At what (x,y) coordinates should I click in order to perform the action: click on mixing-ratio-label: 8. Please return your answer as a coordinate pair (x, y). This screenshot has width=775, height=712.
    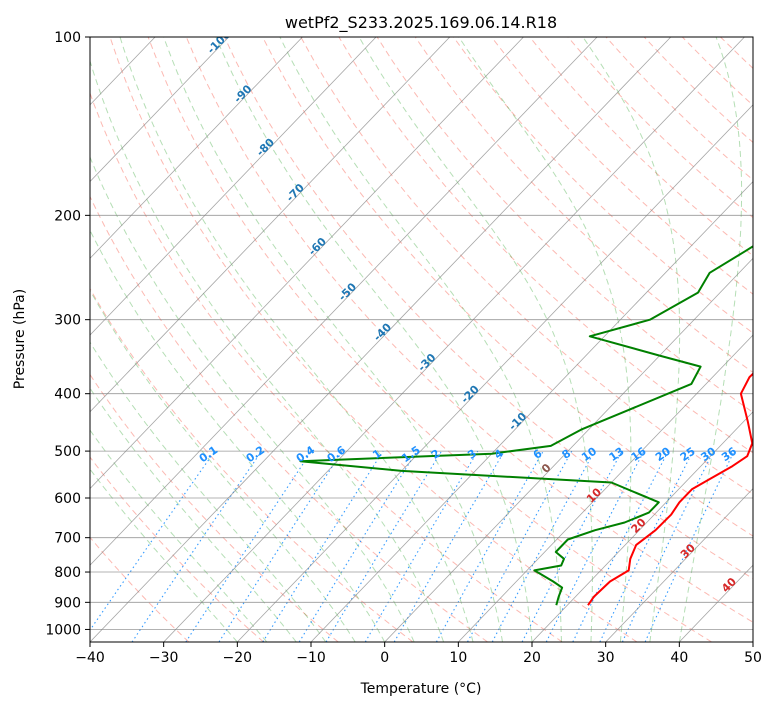
    Looking at the image, I should click on (567, 454).